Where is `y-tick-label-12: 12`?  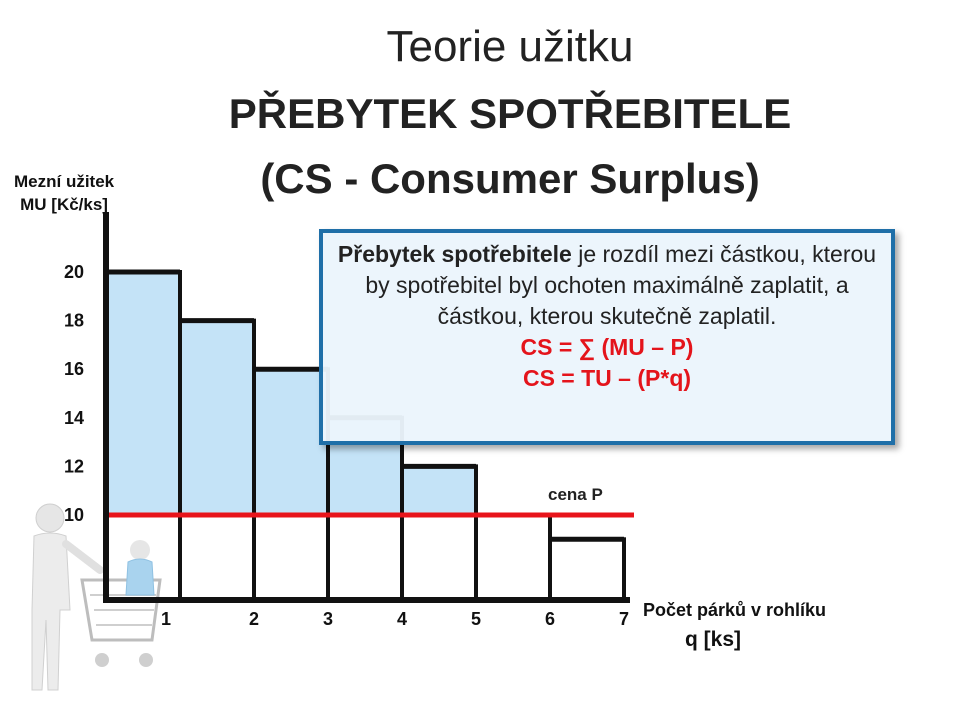 y-tick-label-12: 12 is located at coordinates (74, 466).